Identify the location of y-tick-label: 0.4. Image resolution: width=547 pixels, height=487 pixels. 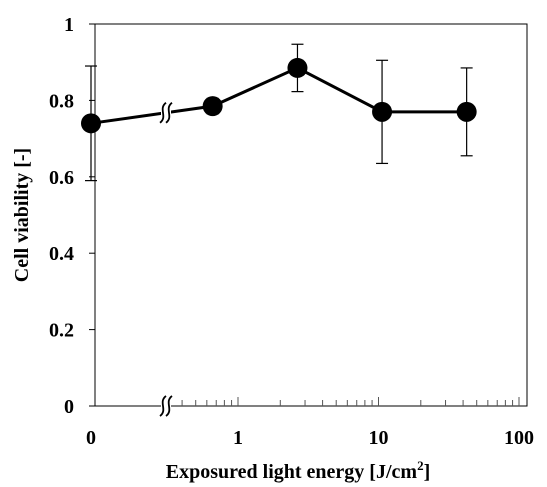
(61, 254).